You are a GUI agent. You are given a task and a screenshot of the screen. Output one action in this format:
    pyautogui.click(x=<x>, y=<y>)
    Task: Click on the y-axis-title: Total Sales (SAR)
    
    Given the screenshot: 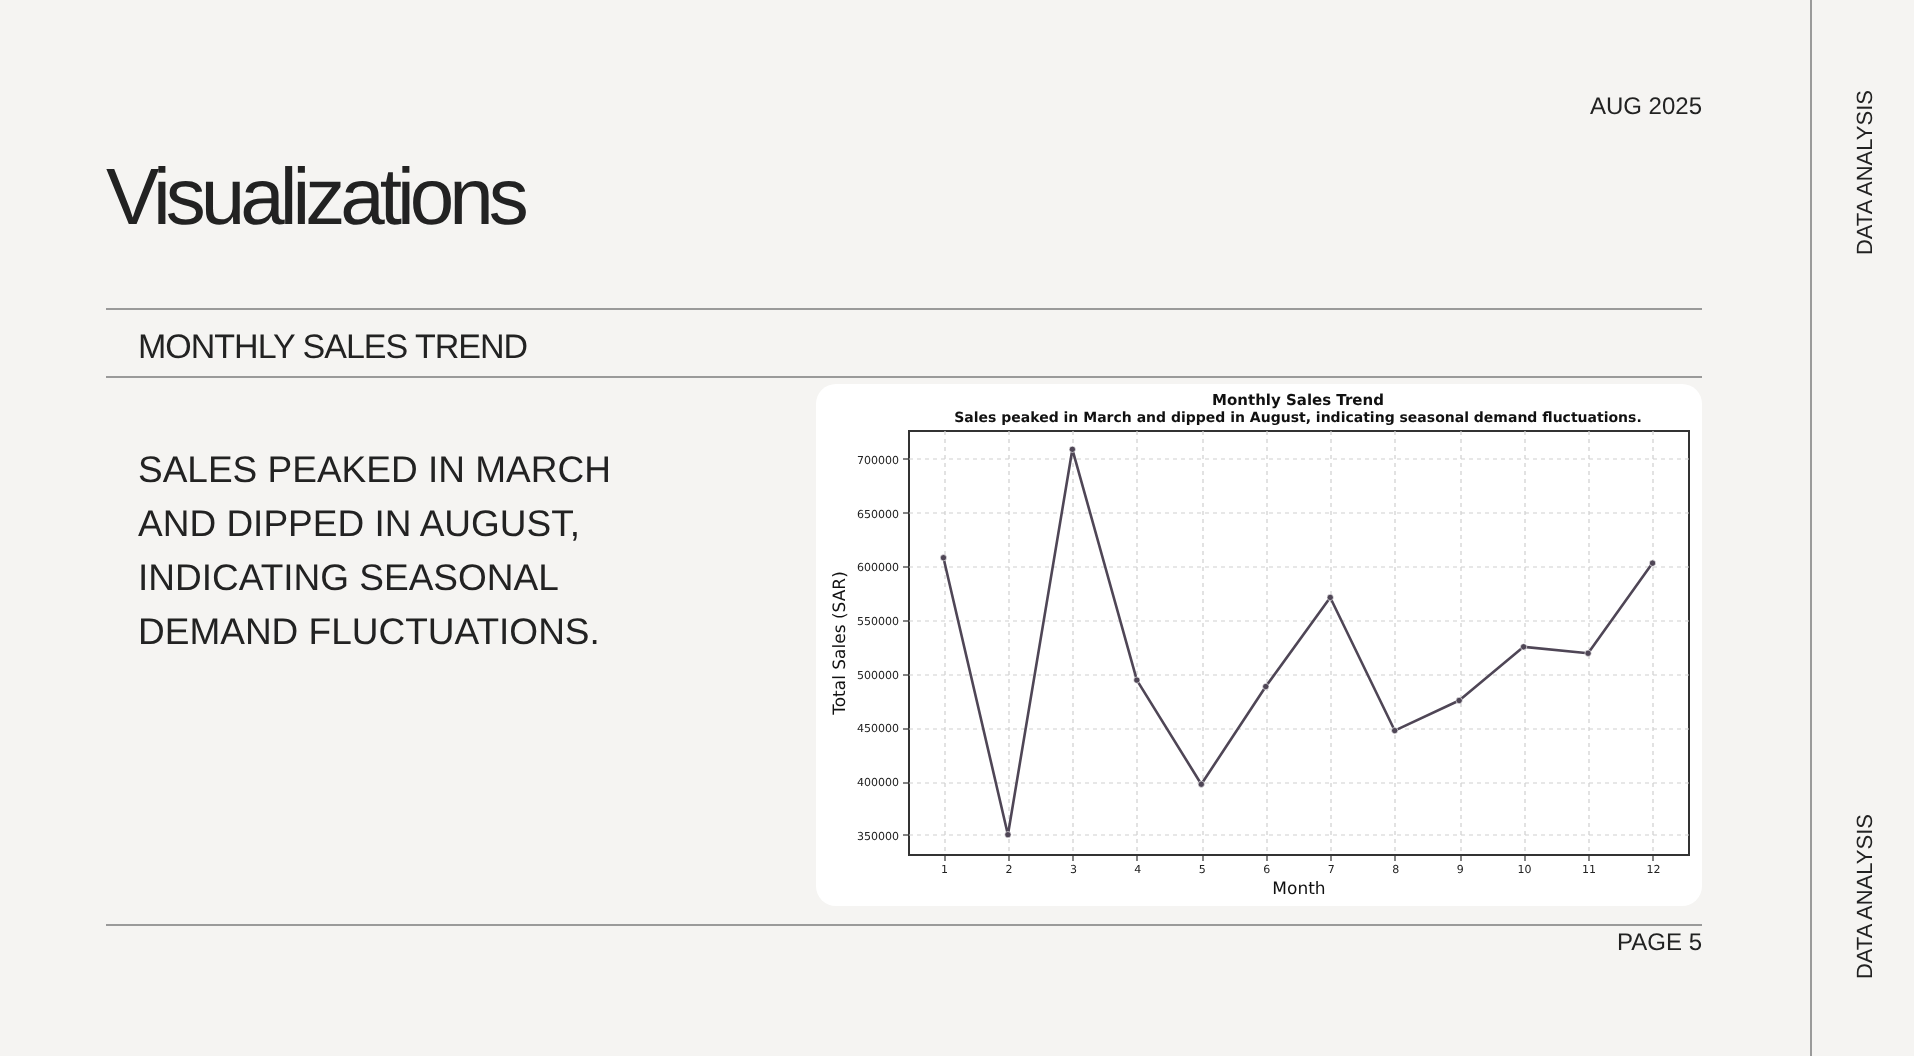 What is the action you would take?
    pyautogui.click(x=841, y=644)
    